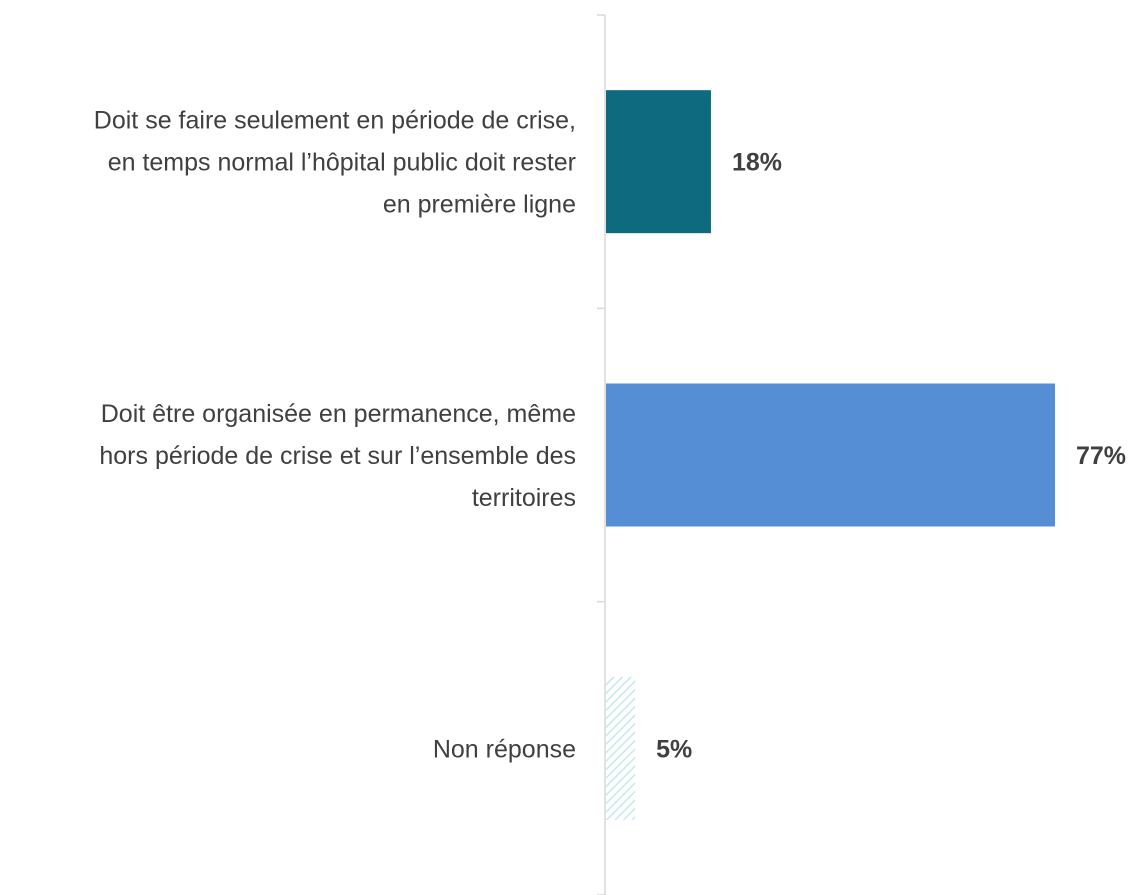 This screenshot has height=895, width=1130. What do you see at coordinates (757, 163) in the screenshot?
I see `value-label-1: 18%` at bounding box center [757, 163].